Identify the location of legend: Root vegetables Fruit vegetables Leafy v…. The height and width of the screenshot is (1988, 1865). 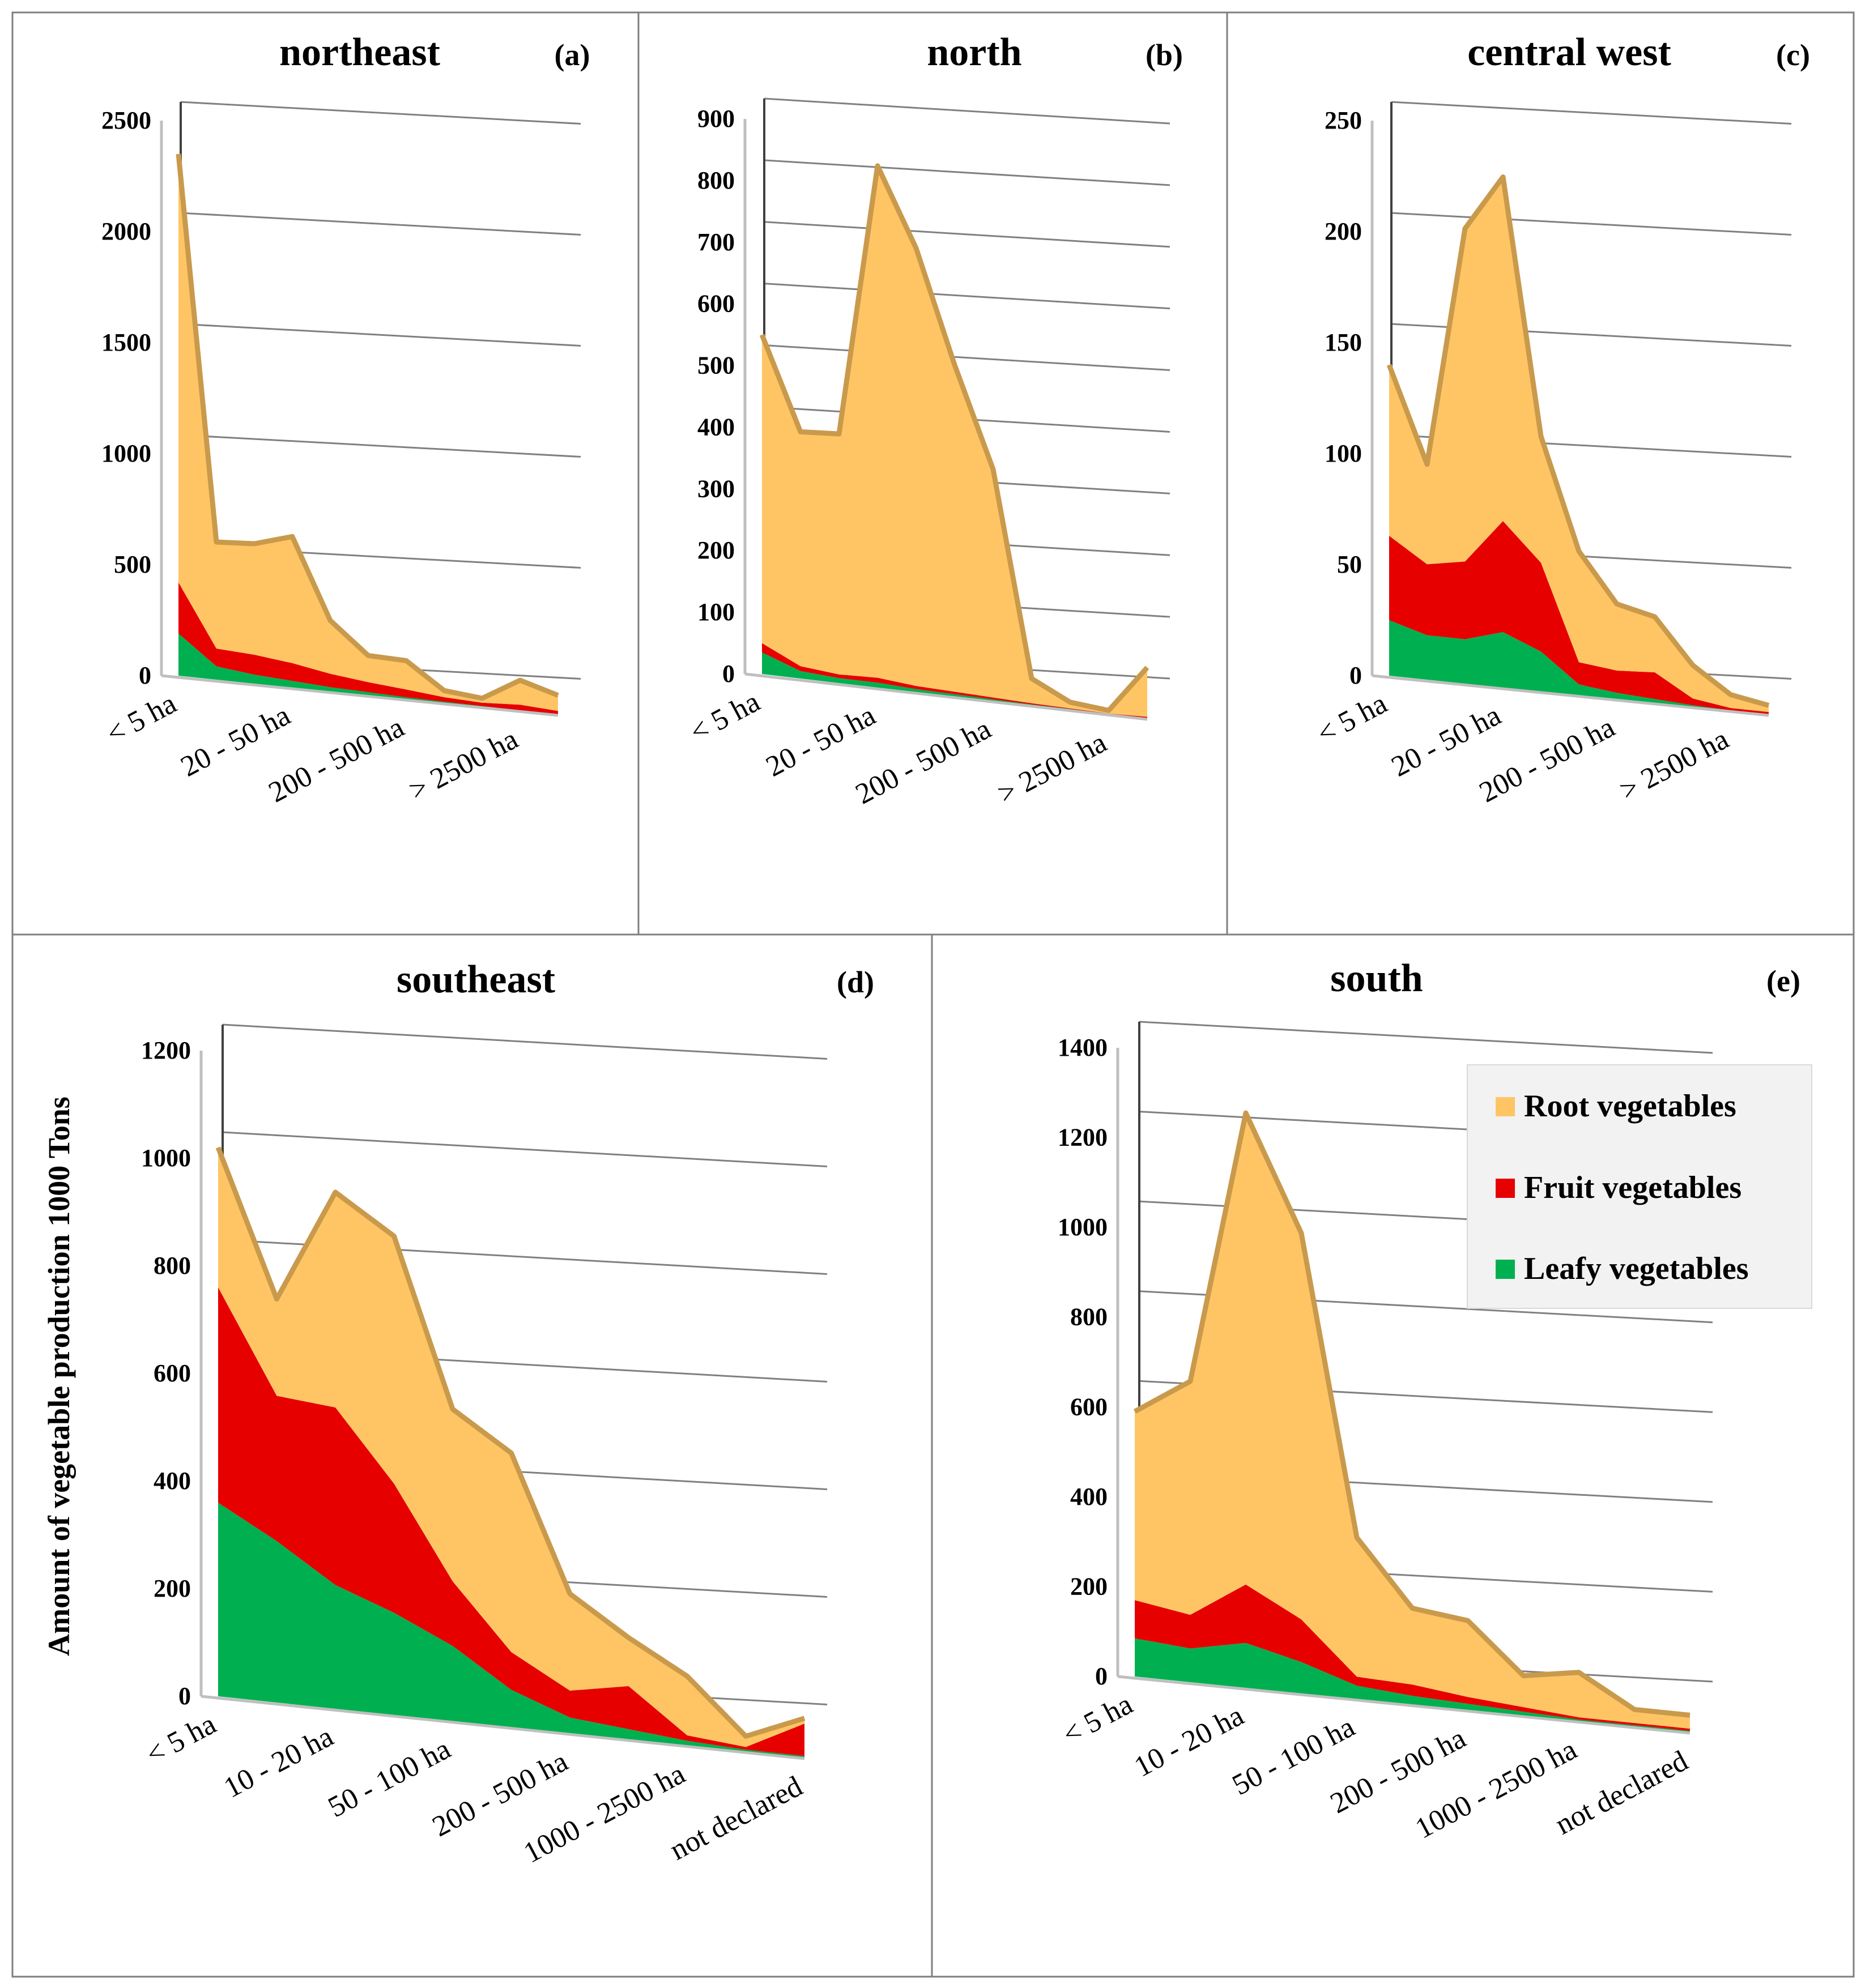
(1639, 1186).